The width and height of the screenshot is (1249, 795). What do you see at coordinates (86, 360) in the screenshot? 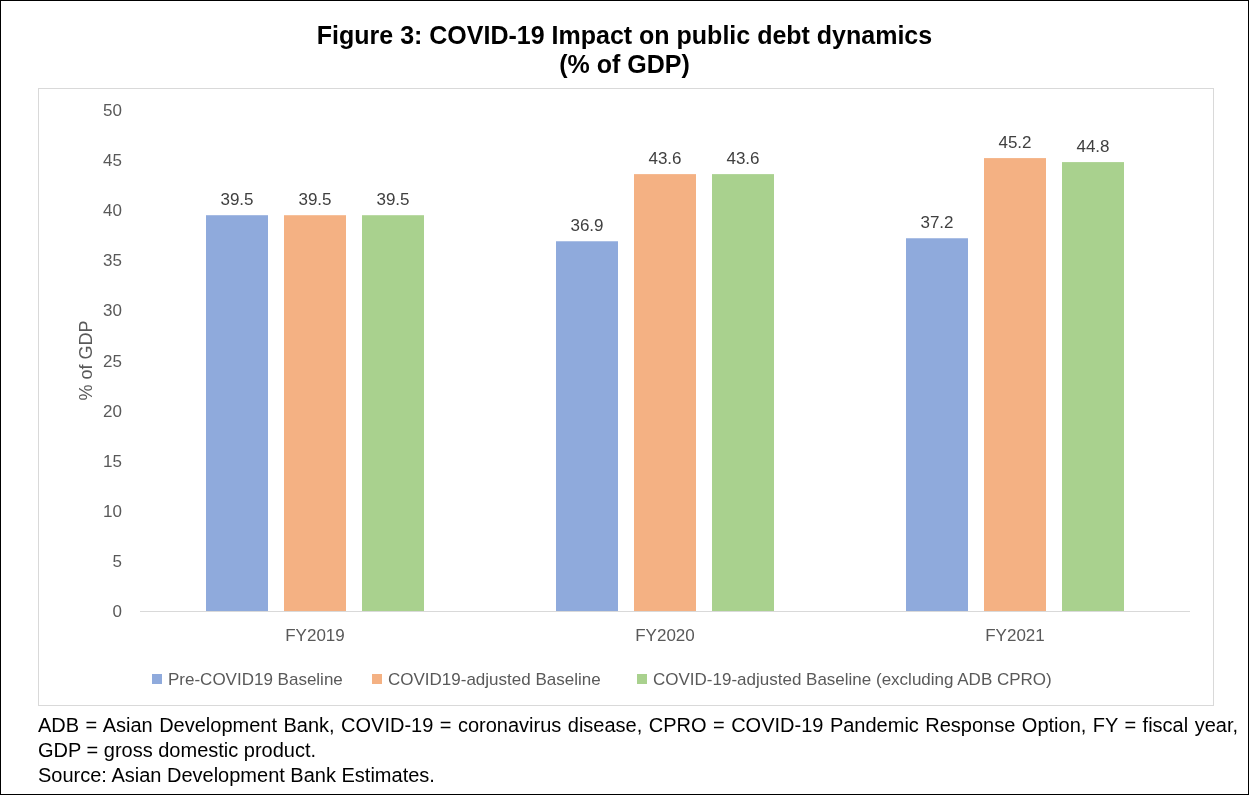
I see `y-axis-title: % of GDP` at bounding box center [86, 360].